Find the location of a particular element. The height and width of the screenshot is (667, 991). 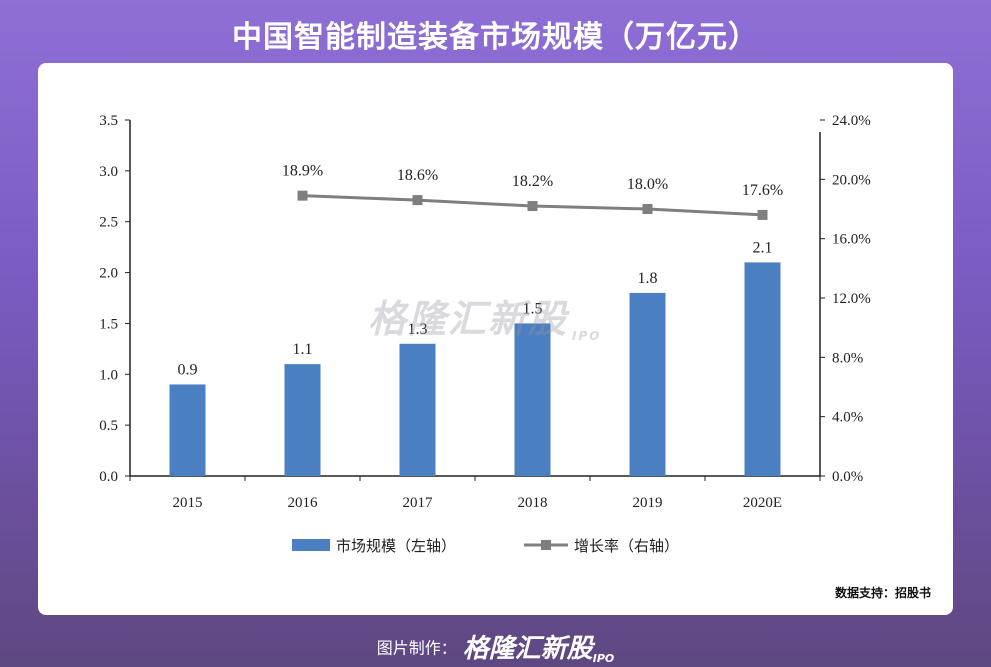

y-left-tick-label: 3.0 is located at coordinates (108, 172).